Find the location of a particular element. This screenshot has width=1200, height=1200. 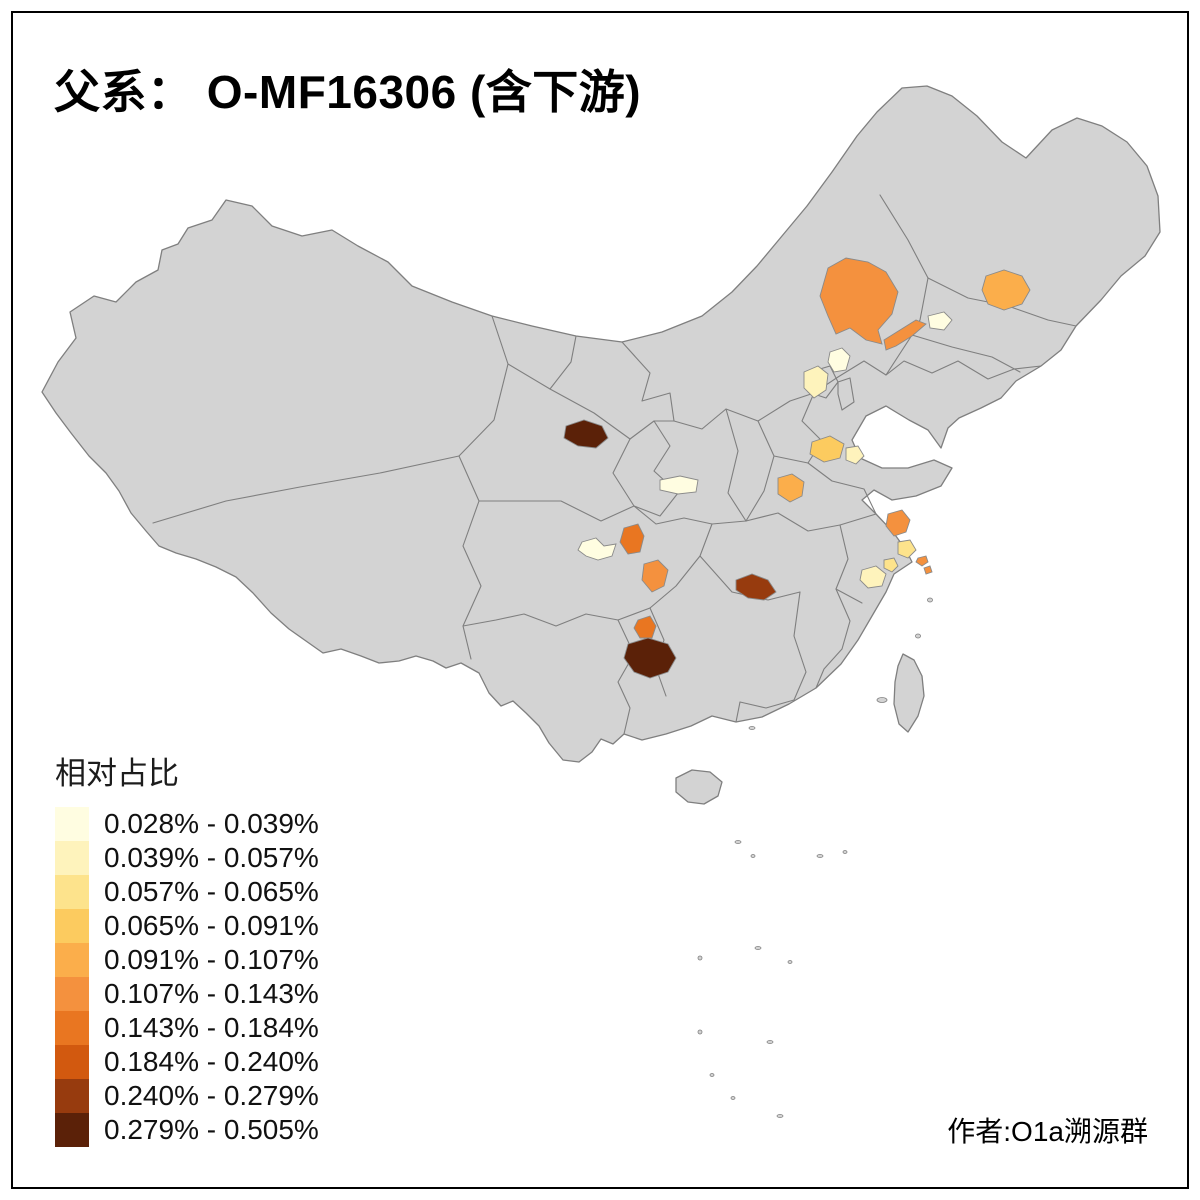

legend-row: 0.091% - 0.107% is located at coordinates (187, 960).